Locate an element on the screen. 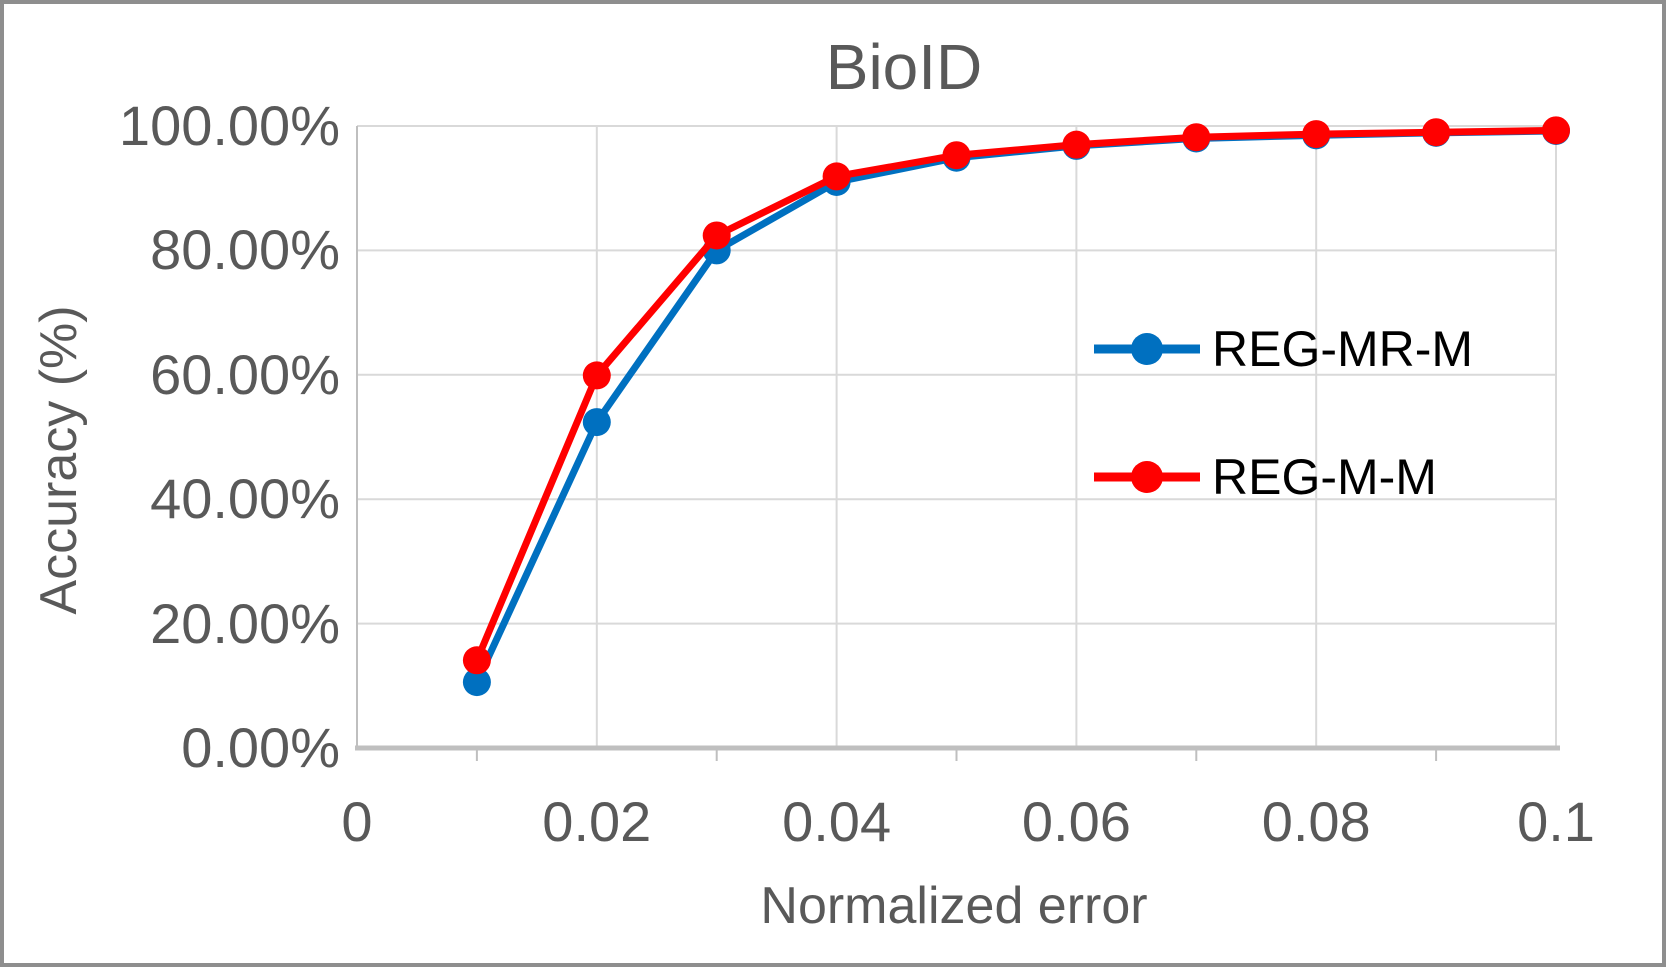 Image resolution: width=1666 pixels, height=967 pixels. y-tick-label: 60.00% is located at coordinates (245, 374).